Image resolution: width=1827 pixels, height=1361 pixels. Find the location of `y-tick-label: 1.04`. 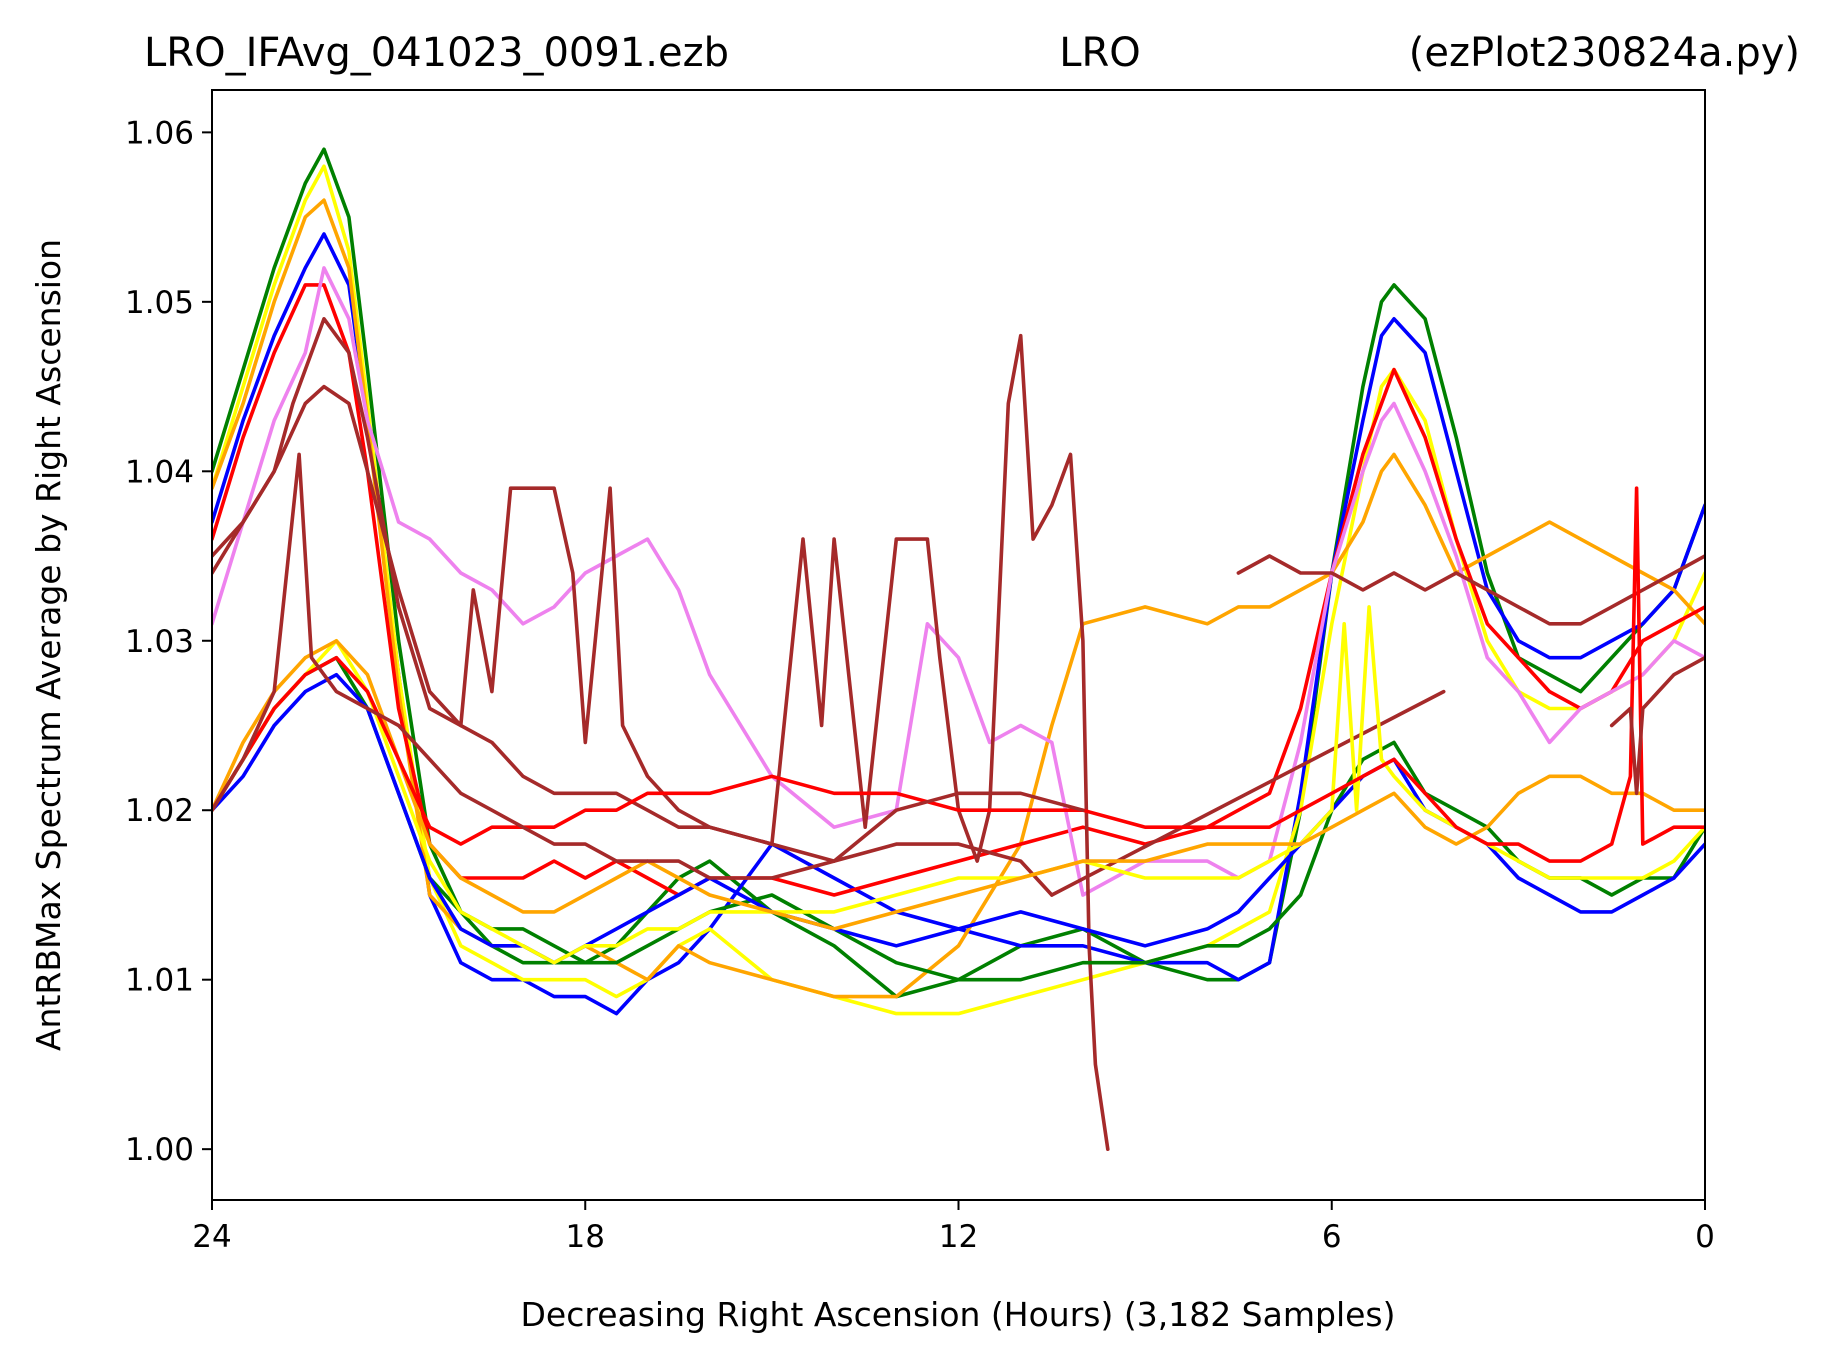

y-tick-label: 1.04 is located at coordinates (159, 472).